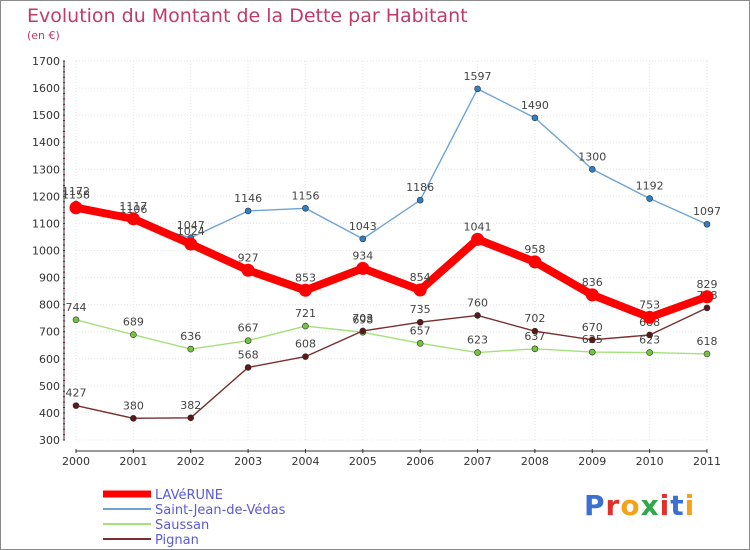  What do you see at coordinates (677, 505) in the screenshot?
I see `logo-letter: t` at bounding box center [677, 505].